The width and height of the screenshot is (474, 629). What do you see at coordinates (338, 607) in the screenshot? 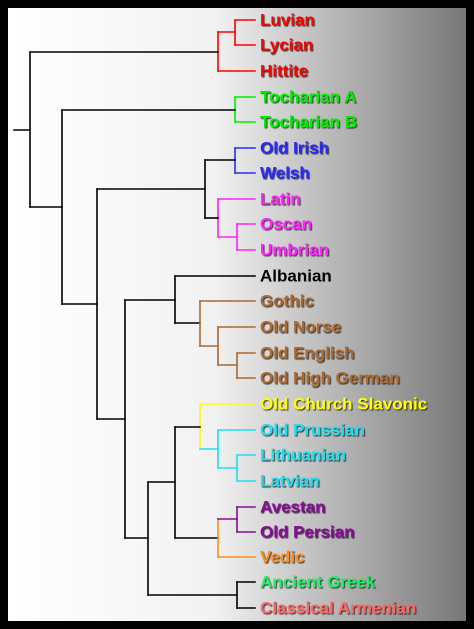
I see `leaf-label: Classical Armenian` at bounding box center [338, 607].